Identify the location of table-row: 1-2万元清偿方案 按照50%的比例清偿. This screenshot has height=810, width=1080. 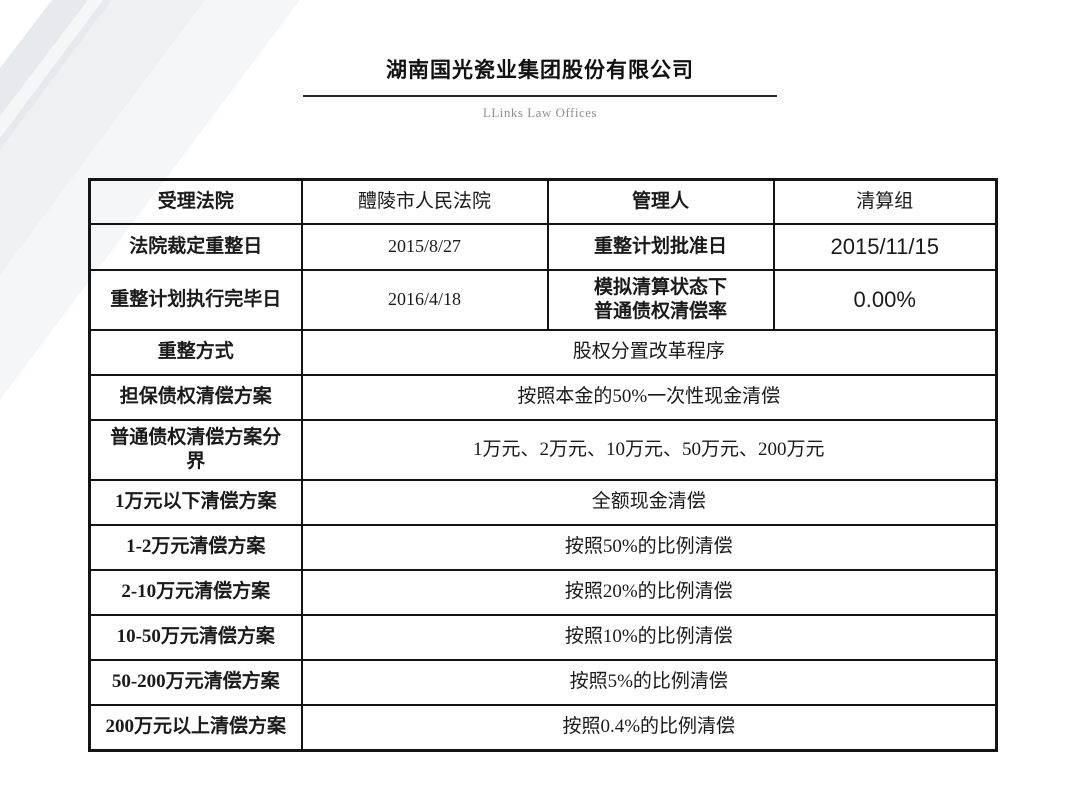
(543, 547).